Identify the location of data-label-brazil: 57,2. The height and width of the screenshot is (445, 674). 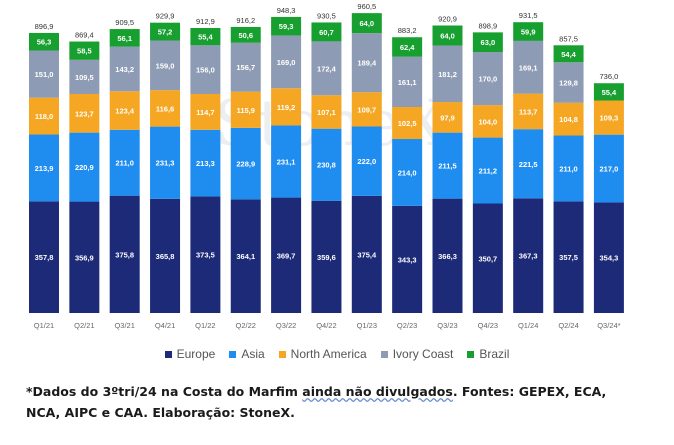
(165, 32).